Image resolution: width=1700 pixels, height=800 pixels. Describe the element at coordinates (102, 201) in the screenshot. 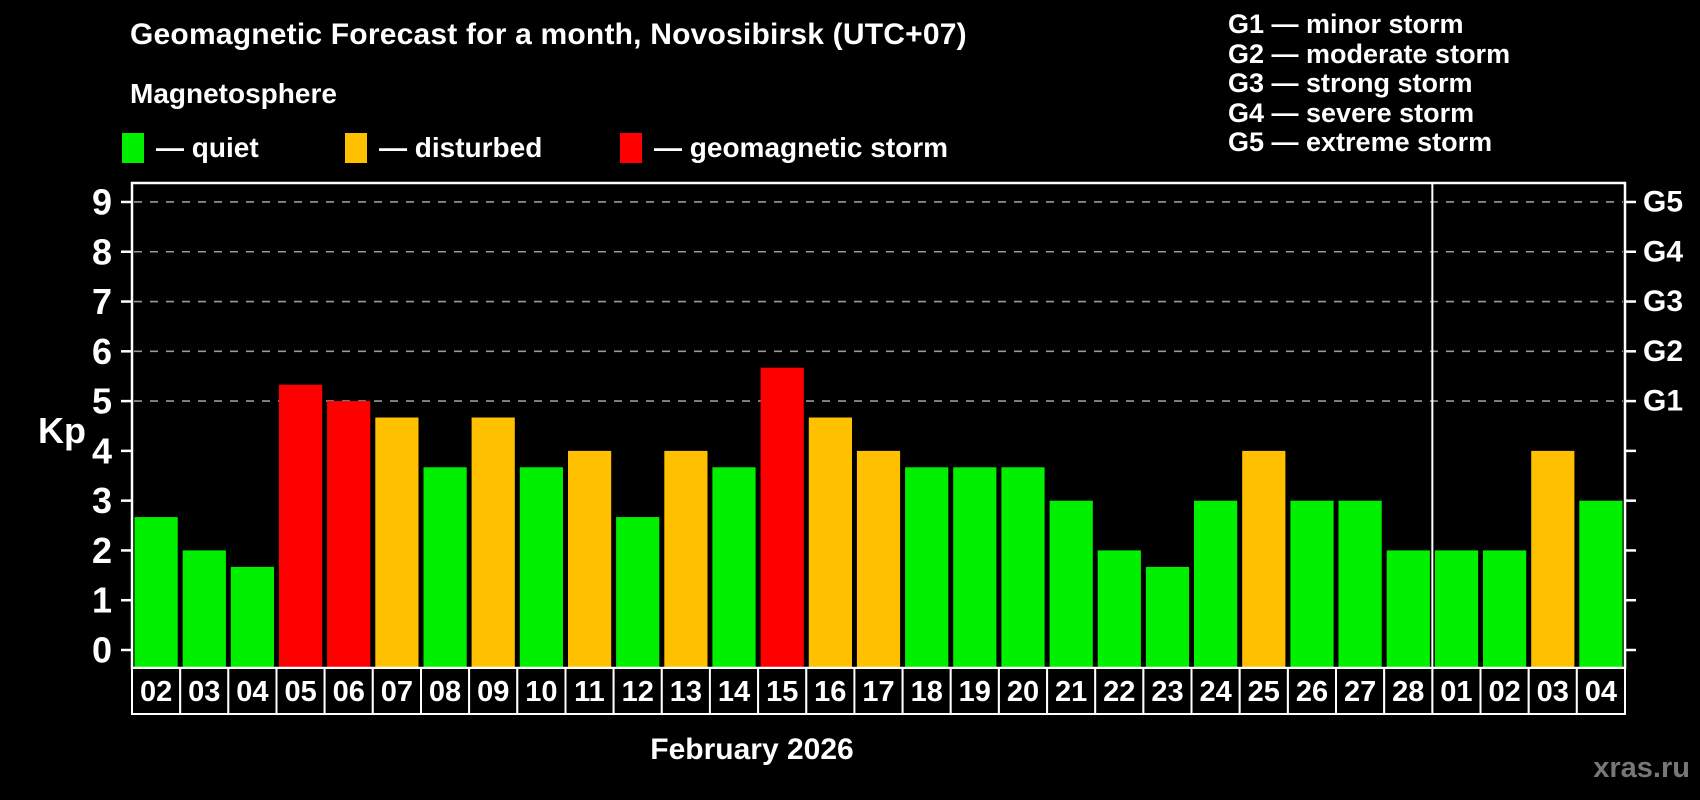

I see `y-tick-label-9: 9` at that location.